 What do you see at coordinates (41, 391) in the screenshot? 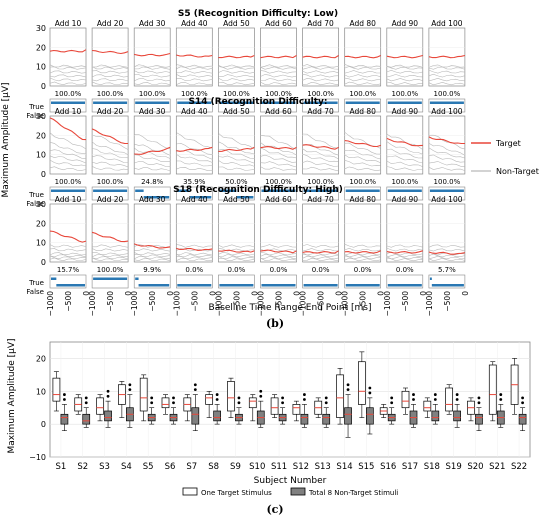
I see `c-ytick: 10` at bounding box center [41, 391].